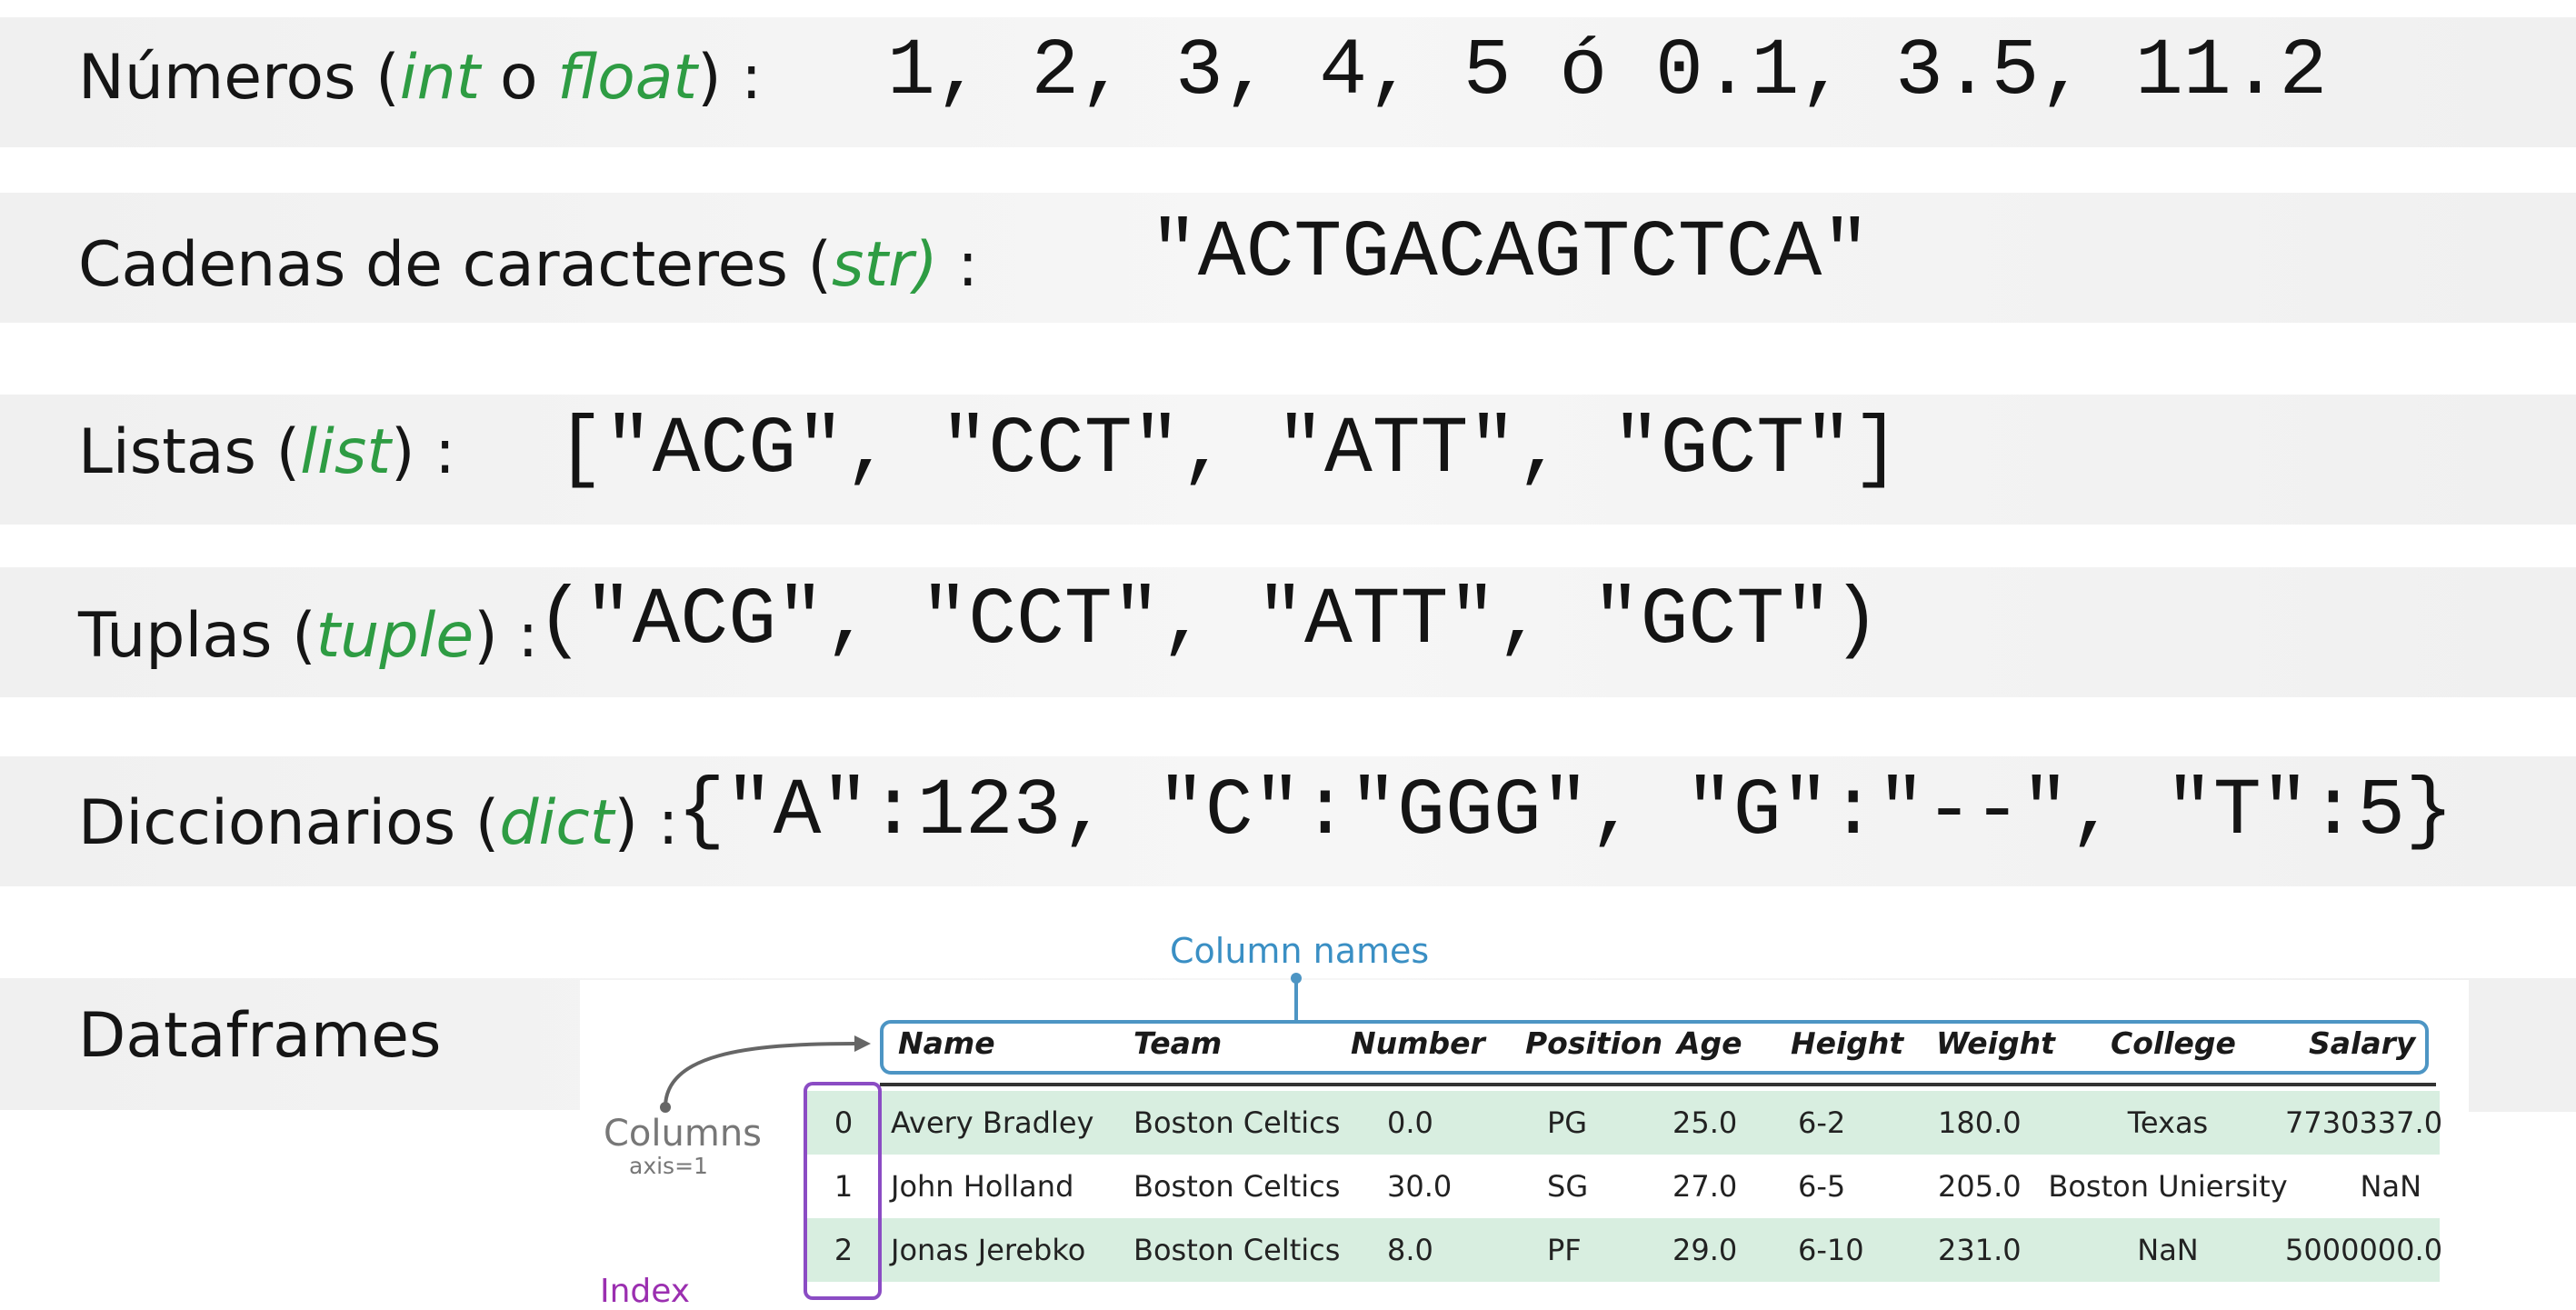 This screenshot has width=2576, height=1310. What do you see at coordinates (1822, 1186) in the screenshot?
I see `table-cell: 6-5` at bounding box center [1822, 1186].